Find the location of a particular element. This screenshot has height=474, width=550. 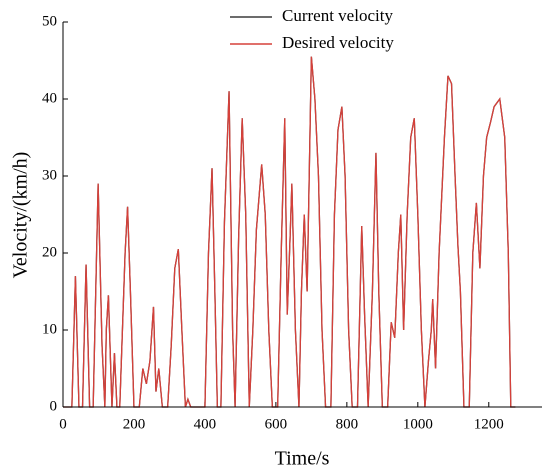

y-axis-label: Velocity/(km/h) is located at coordinates (21, 215).